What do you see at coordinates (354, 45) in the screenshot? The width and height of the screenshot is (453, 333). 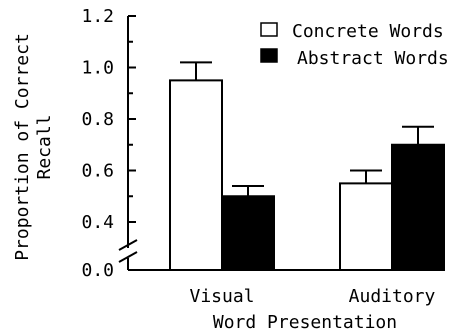 I see `legend: Concrete Words Abstract Words` at bounding box center [354, 45].